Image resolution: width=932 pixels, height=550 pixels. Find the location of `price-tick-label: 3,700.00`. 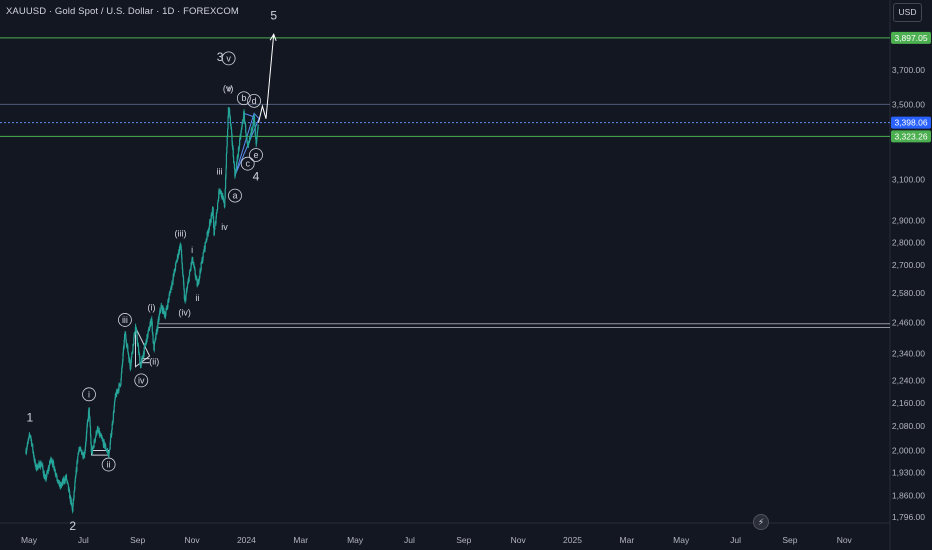

price-tick-label: 3,700.00 is located at coordinates (908, 70).